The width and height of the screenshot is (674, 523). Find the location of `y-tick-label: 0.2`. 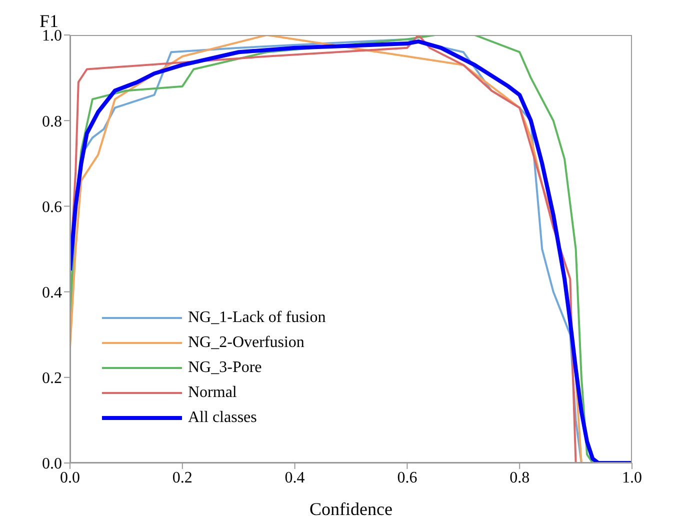

y-tick-label: 0.2 is located at coordinates (52, 379).